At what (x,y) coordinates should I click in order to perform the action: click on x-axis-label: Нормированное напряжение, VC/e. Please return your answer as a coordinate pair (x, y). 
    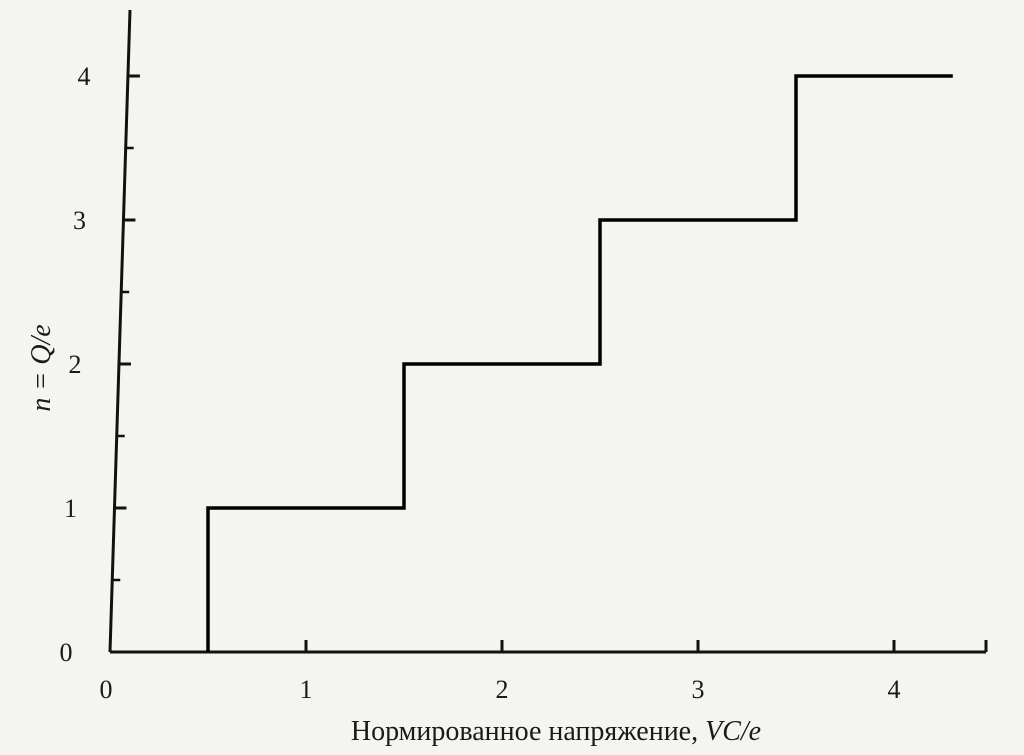
    Looking at the image, I should click on (556, 731).